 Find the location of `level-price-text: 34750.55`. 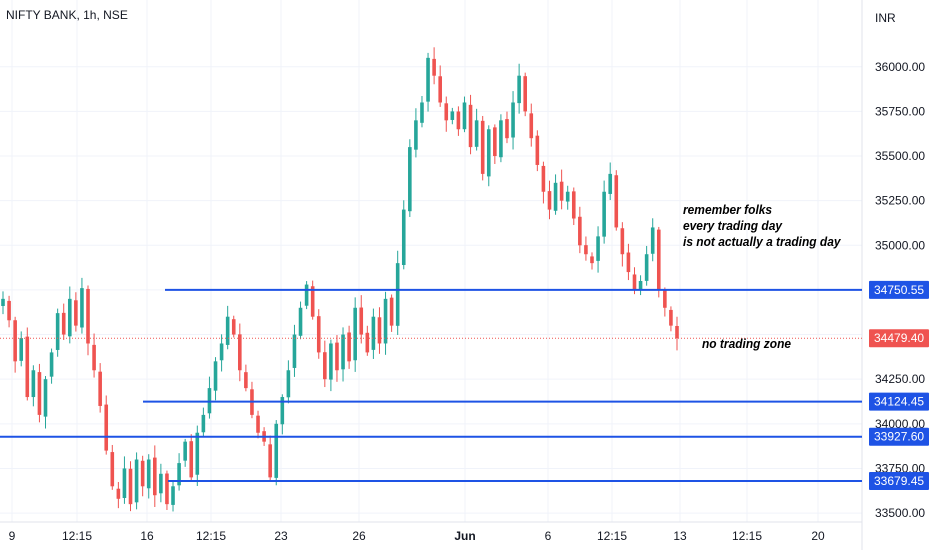

level-price-text: 34750.55 is located at coordinates (899, 290).